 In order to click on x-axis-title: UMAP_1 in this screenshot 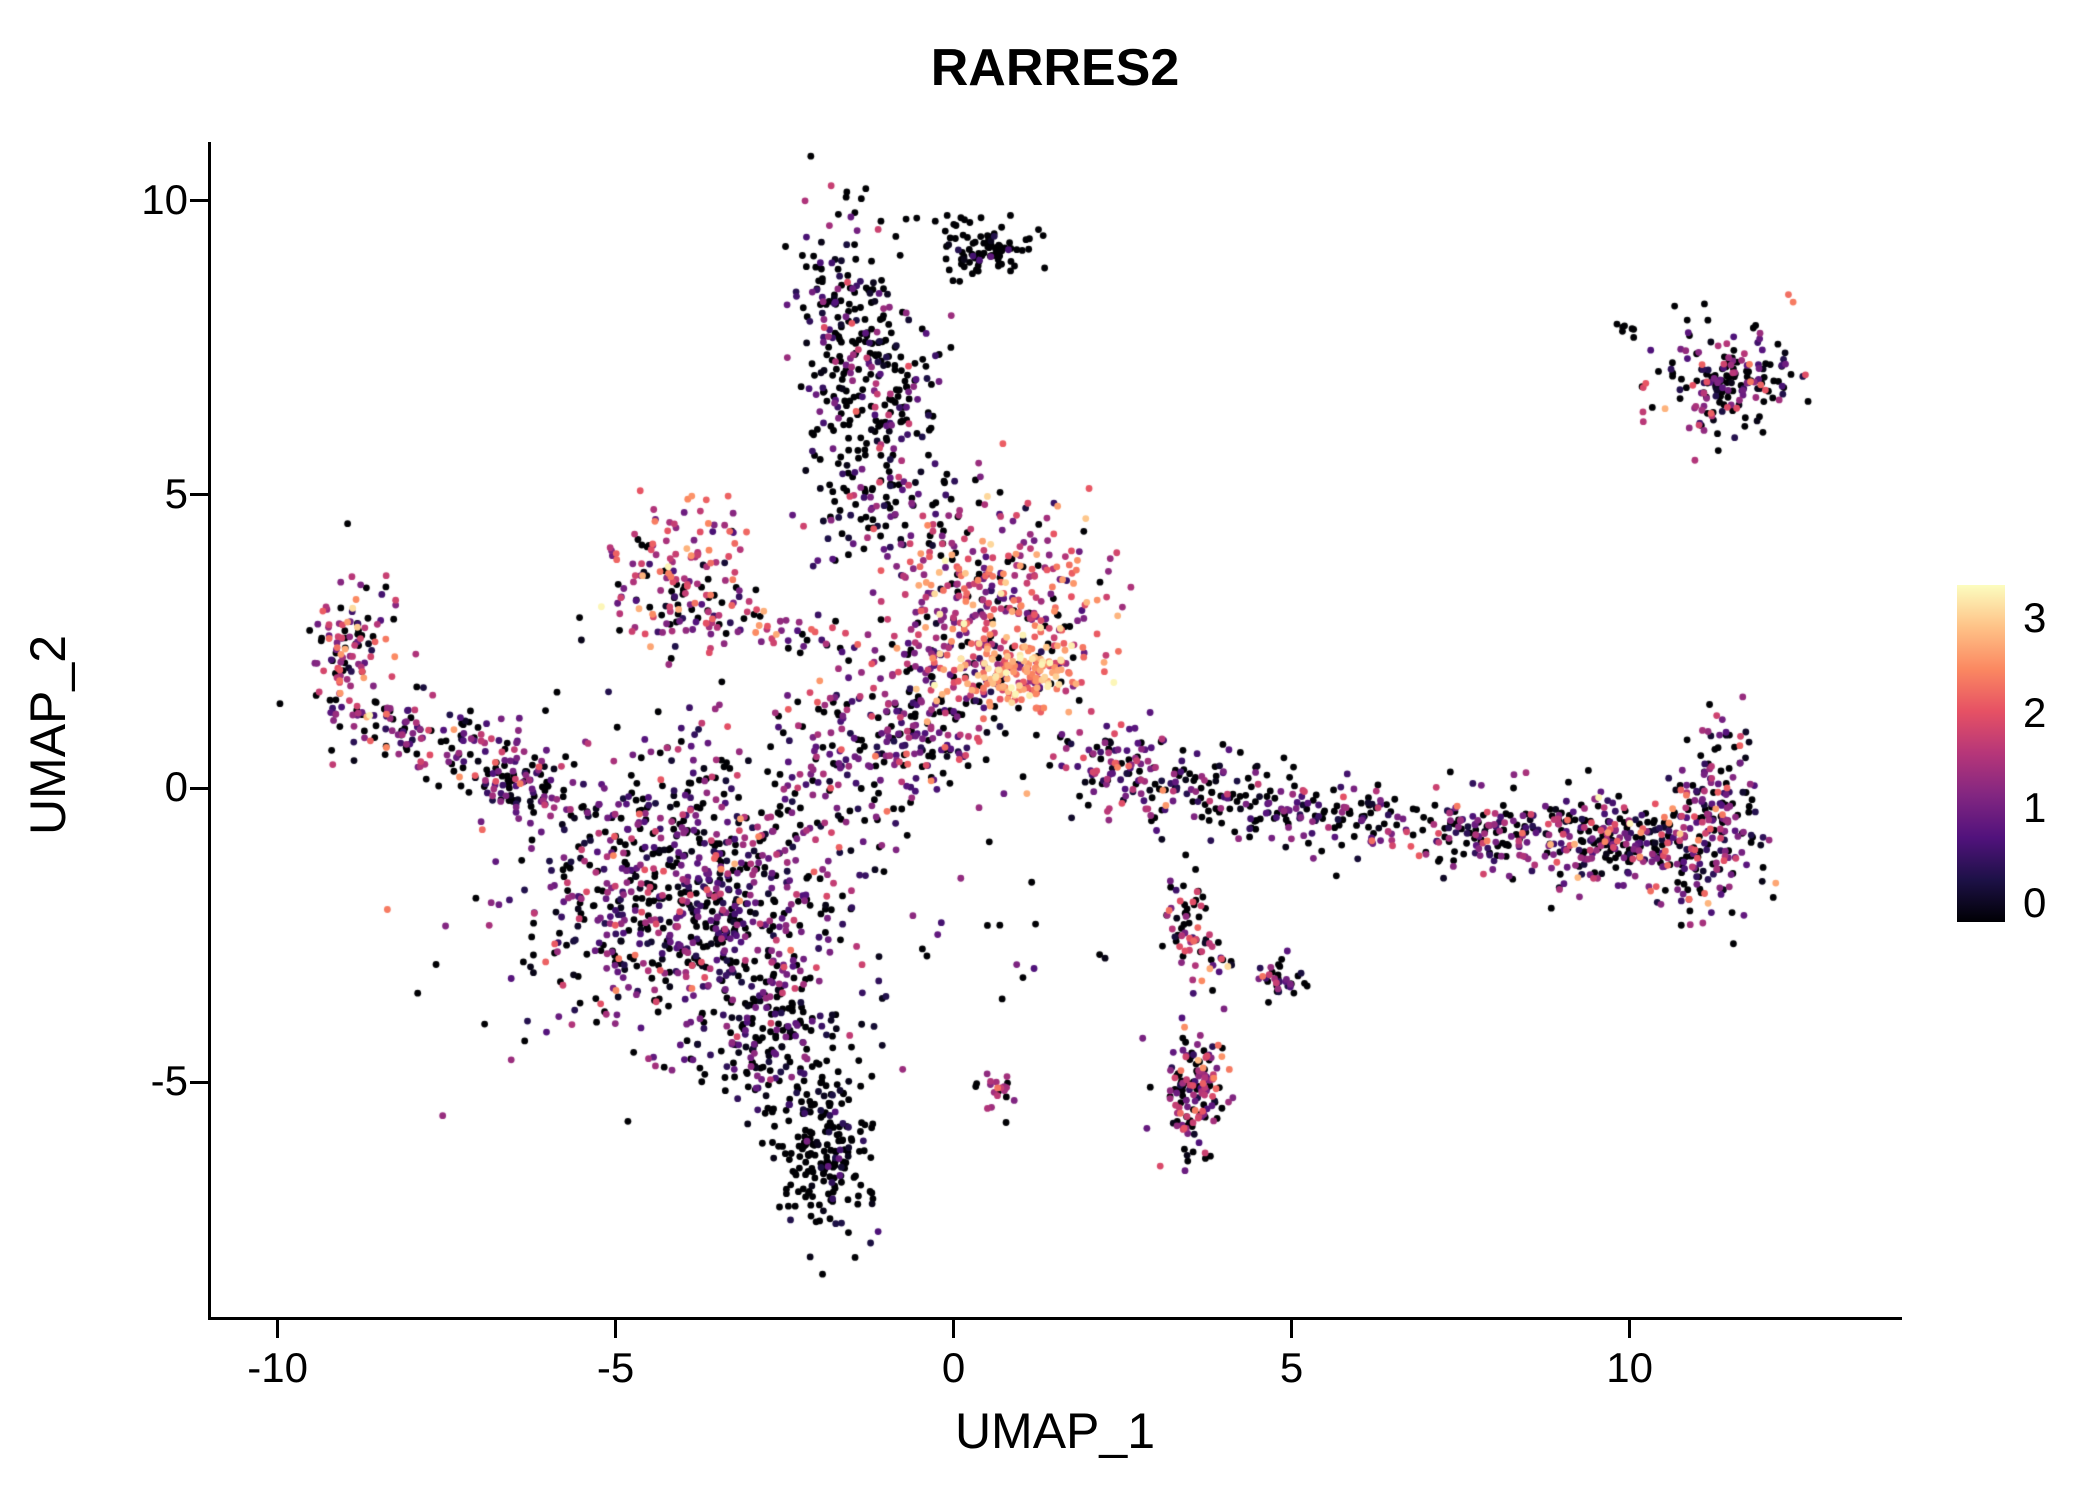, I will do `click(1055, 1431)`.